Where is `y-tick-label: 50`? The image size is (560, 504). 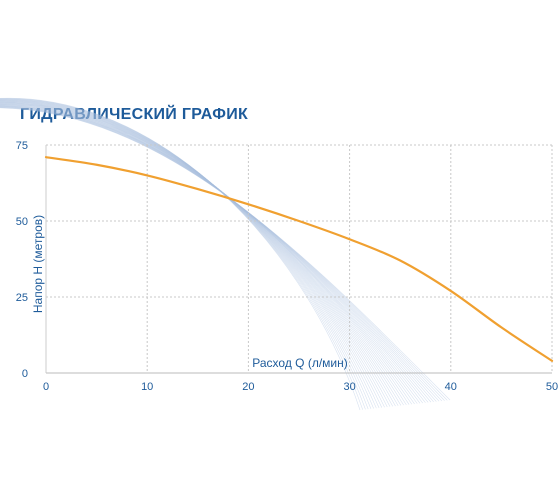
y-tick-label: 50 is located at coordinates (22, 222).